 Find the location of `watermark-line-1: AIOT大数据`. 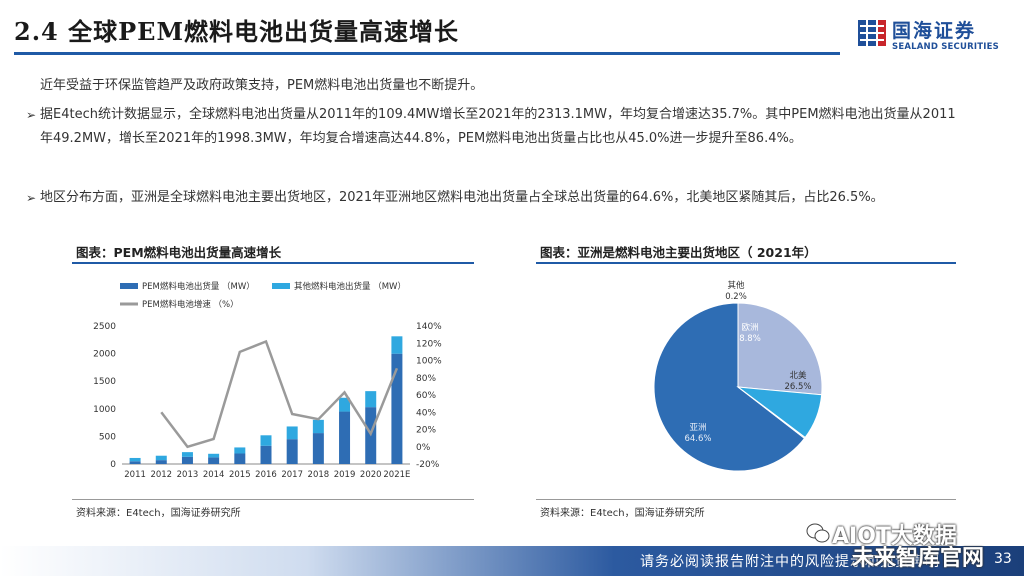

watermark-line-1: AIOT大数据 is located at coordinates (894, 536).